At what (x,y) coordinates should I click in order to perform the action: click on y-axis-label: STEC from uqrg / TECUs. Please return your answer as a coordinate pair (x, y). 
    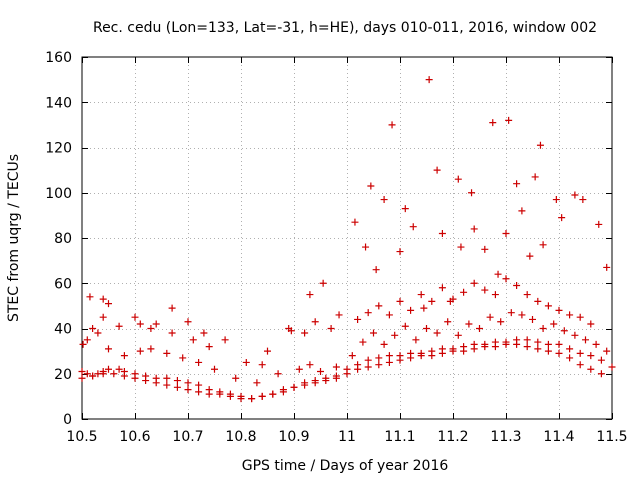
    Looking at the image, I should click on (14, 238).